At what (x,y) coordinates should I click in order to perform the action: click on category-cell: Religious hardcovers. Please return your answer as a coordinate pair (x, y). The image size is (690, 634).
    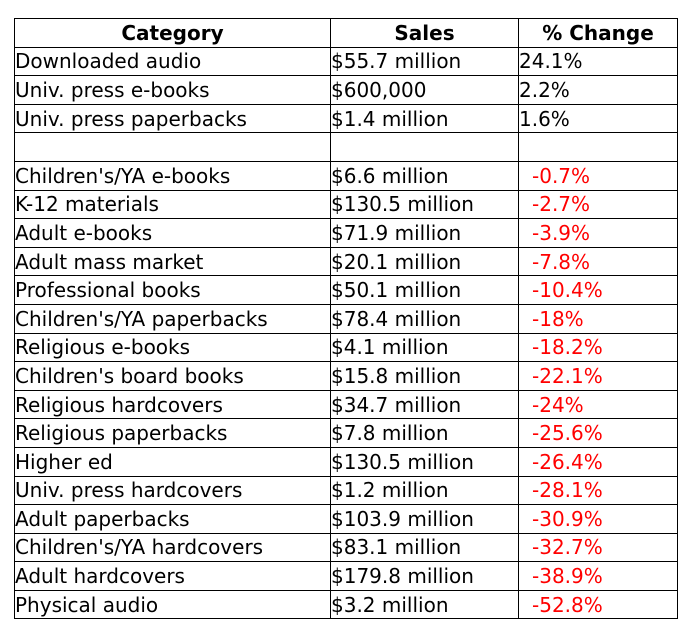
    Looking at the image, I should click on (172, 404).